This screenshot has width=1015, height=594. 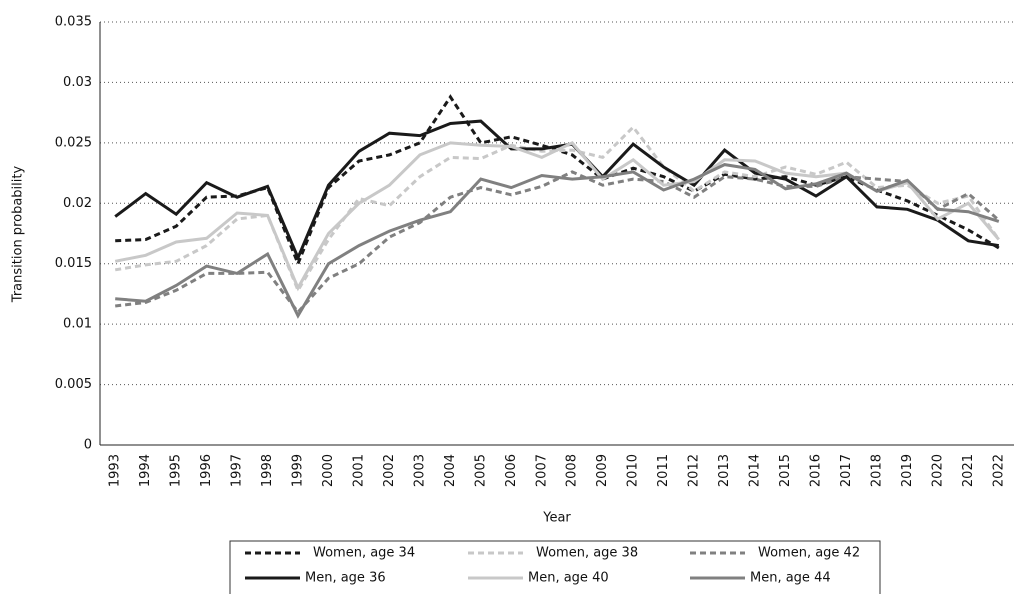 I want to click on legend-label: Women, age 34, so click(x=364, y=553).